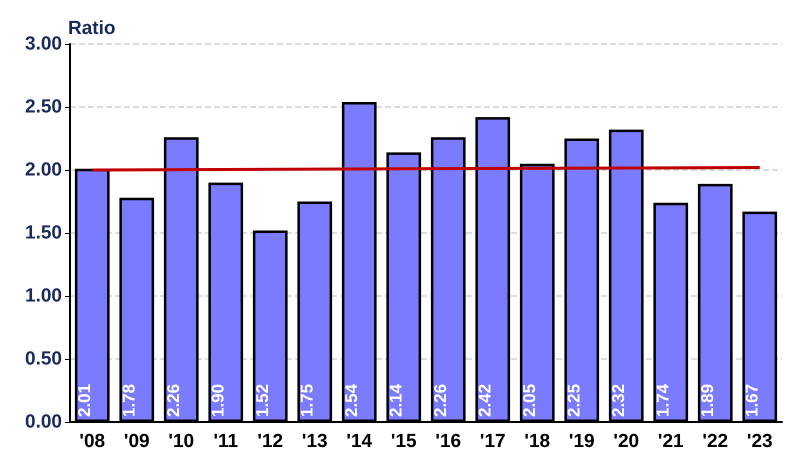 The height and width of the screenshot is (474, 802). What do you see at coordinates (43, 422) in the screenshot?
I see `y-tick-label: 0.00` at bounding box center [43, 422].